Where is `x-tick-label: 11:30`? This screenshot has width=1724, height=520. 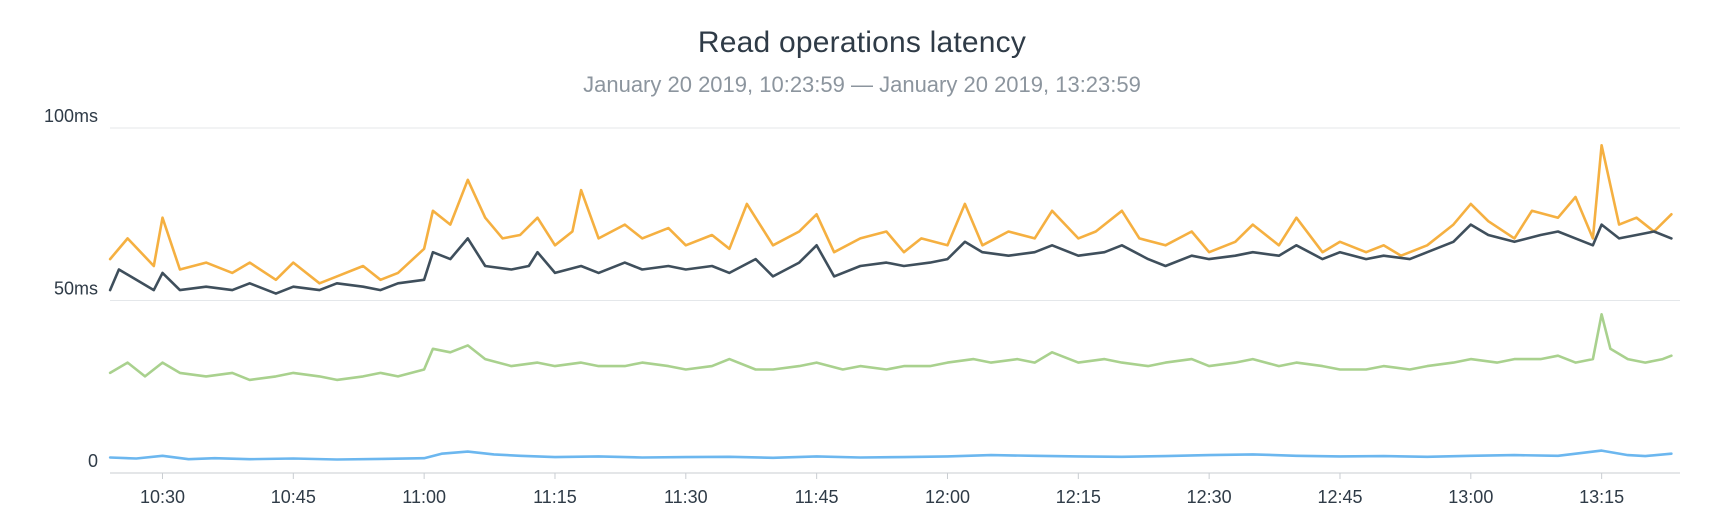
x-tick-label: 11:30 is located at coordinates (686, 497).